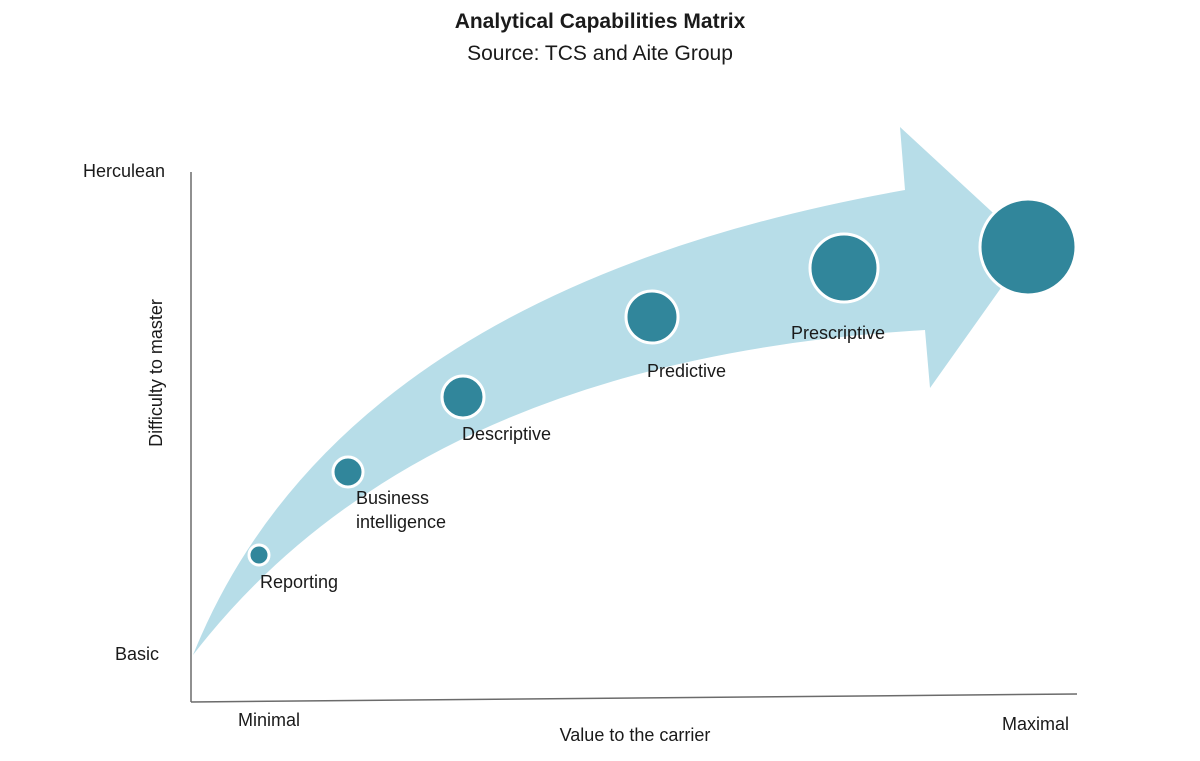  What do you see at coordinates (299, 582) in the screenshot?
I see `stage-label-reporting: Reporting` at bounding box center [299, 582].